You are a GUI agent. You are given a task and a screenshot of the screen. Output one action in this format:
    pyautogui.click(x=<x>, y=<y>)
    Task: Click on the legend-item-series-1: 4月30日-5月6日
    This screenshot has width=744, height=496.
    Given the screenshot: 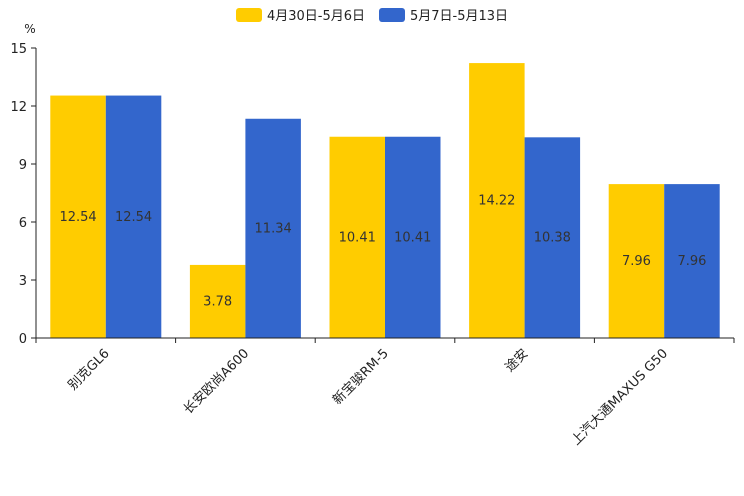 What is the action you would take?
    pyautogui.click(x=300, y=14)
    